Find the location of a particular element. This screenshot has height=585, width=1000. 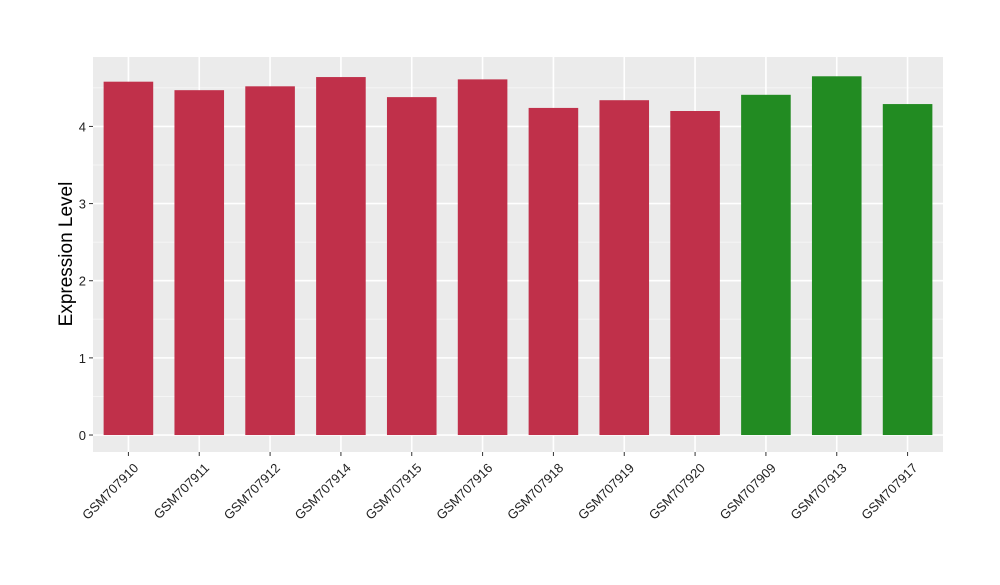

y-tick-label: 0 is located at coordinates (82, 435).